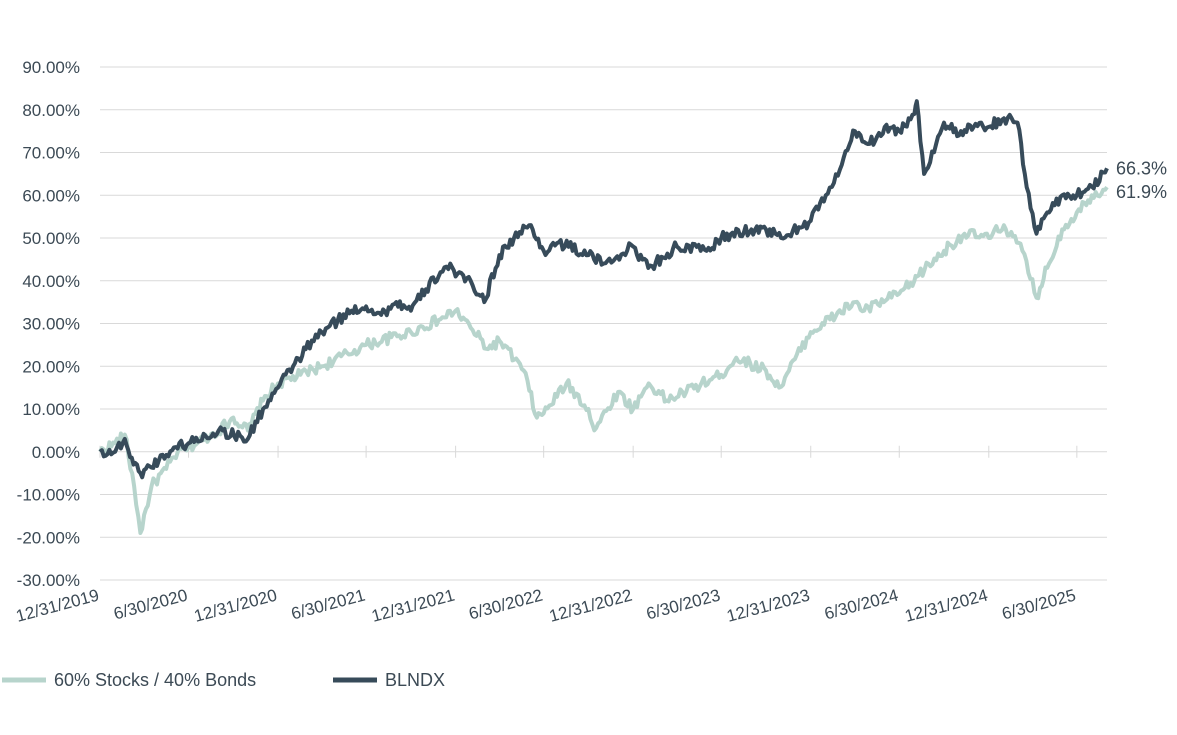 The width and height of the screenshot is (1177, 735). Describe the element at coordinates (51, 324) in the screenshot. I see `y-tick-label: 30.00%` at that location.